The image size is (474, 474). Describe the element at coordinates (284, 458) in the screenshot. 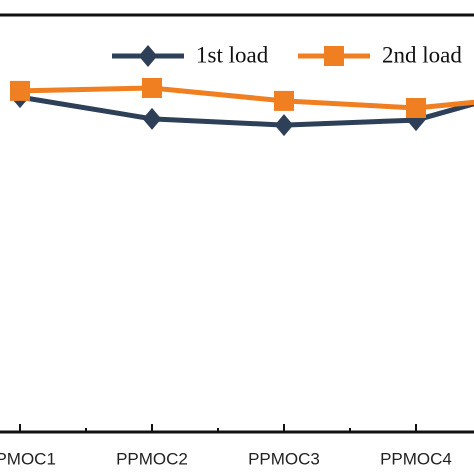

I see `x-tick-label: PPMOC3` at that location.